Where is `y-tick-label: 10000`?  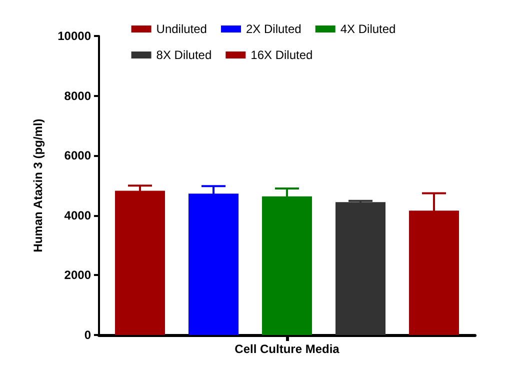
y-tick-label: 10000 is located at coordinates (75, 36).